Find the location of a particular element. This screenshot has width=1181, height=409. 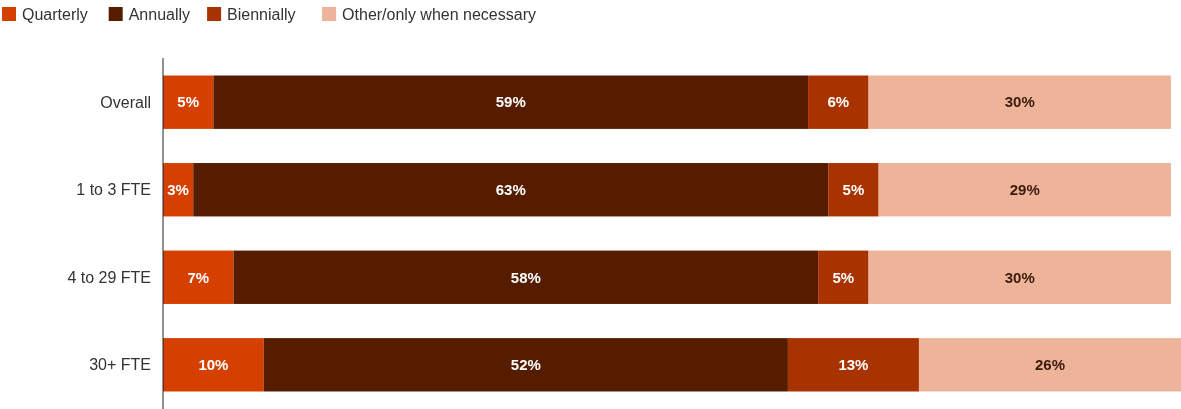

y-tick-label: 4 to 29 FTE is located at coordinates (109, 277).